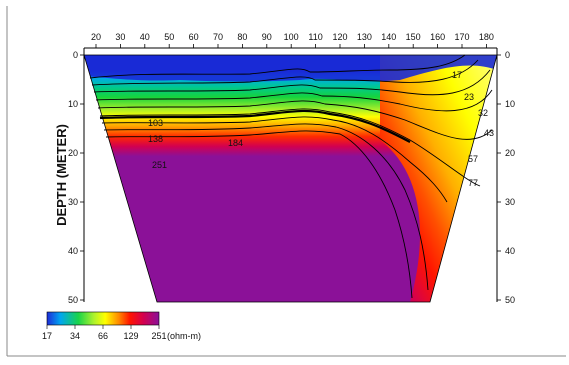  Describe the element at coordinates (130, 336) in the screenshot. I see `scale-tick-label: 129` at that location.